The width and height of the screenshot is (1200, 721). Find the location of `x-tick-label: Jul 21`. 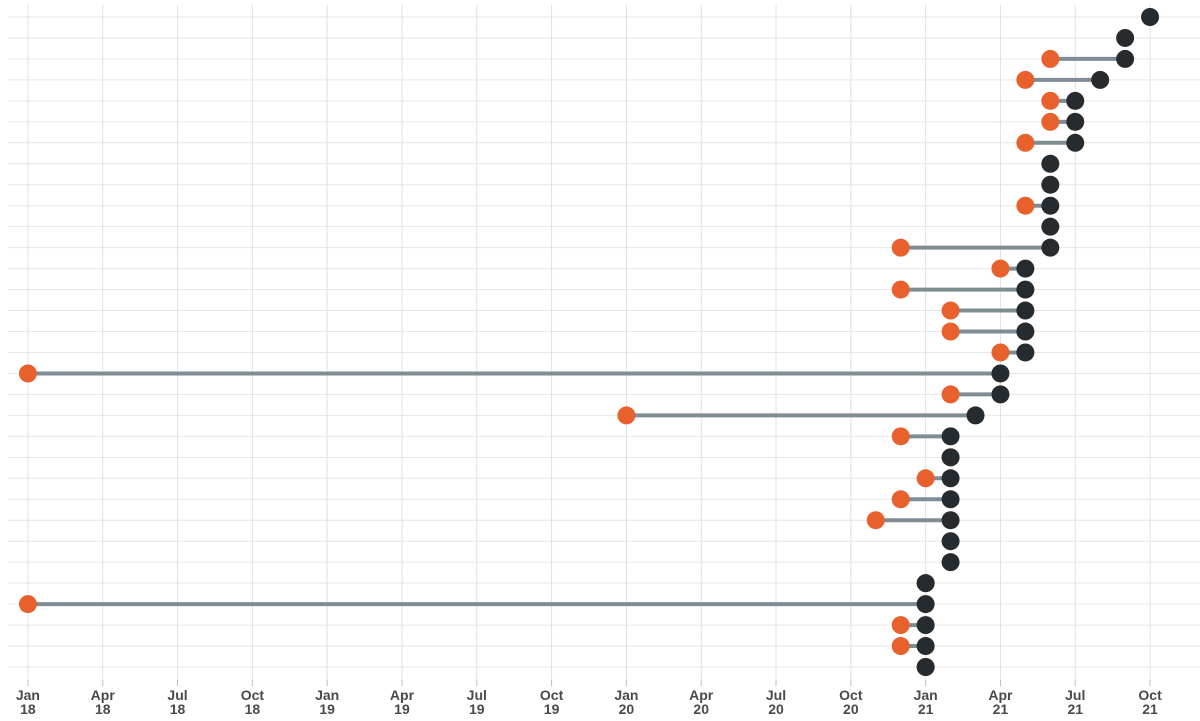

x-tick-label: Jul 21 is located at coordinates (1075, 702).